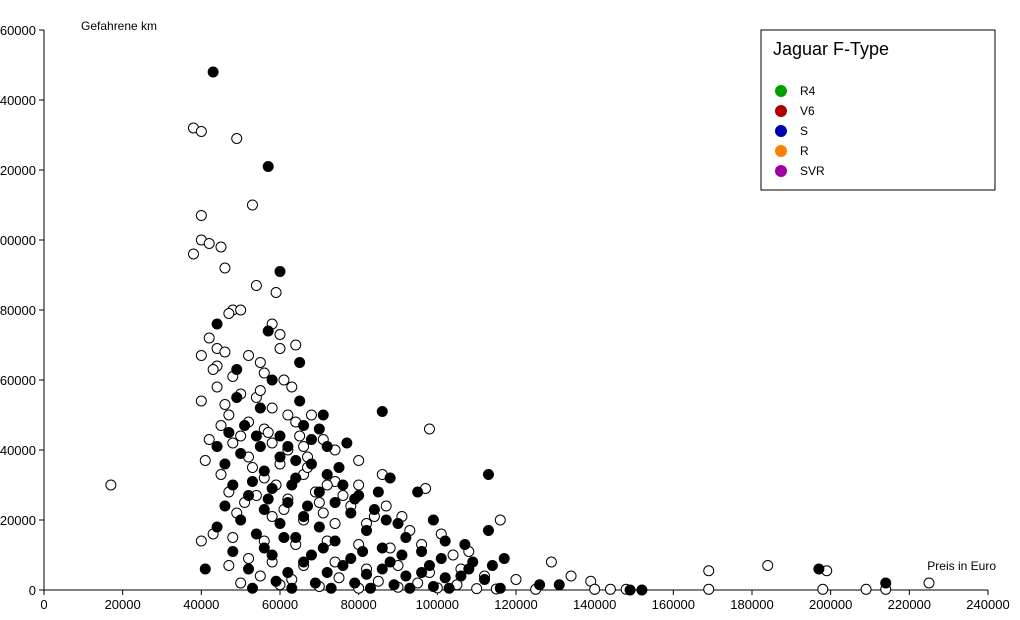 The height and width of the screenshot is (620, 1020). What do you see at coordinates (437, 604) in the screenshot?
I see `x-tick-label: 100000` at bounding box center [437, 604].